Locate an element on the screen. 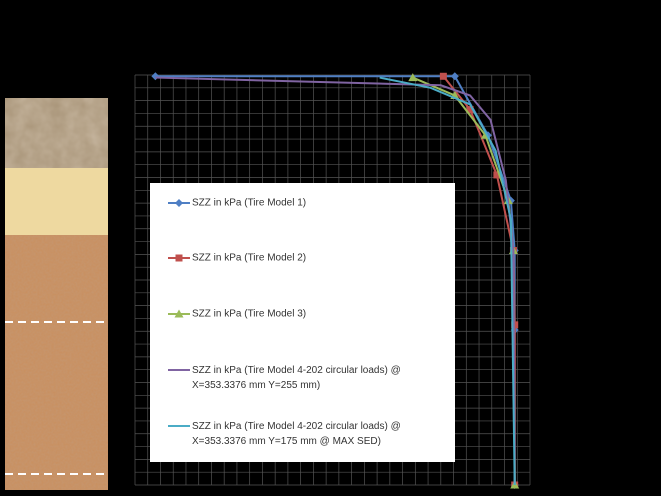 Image resolution: width=661 pixels, height=496 pixels. soil-layer is located at coordinates (56, 201).